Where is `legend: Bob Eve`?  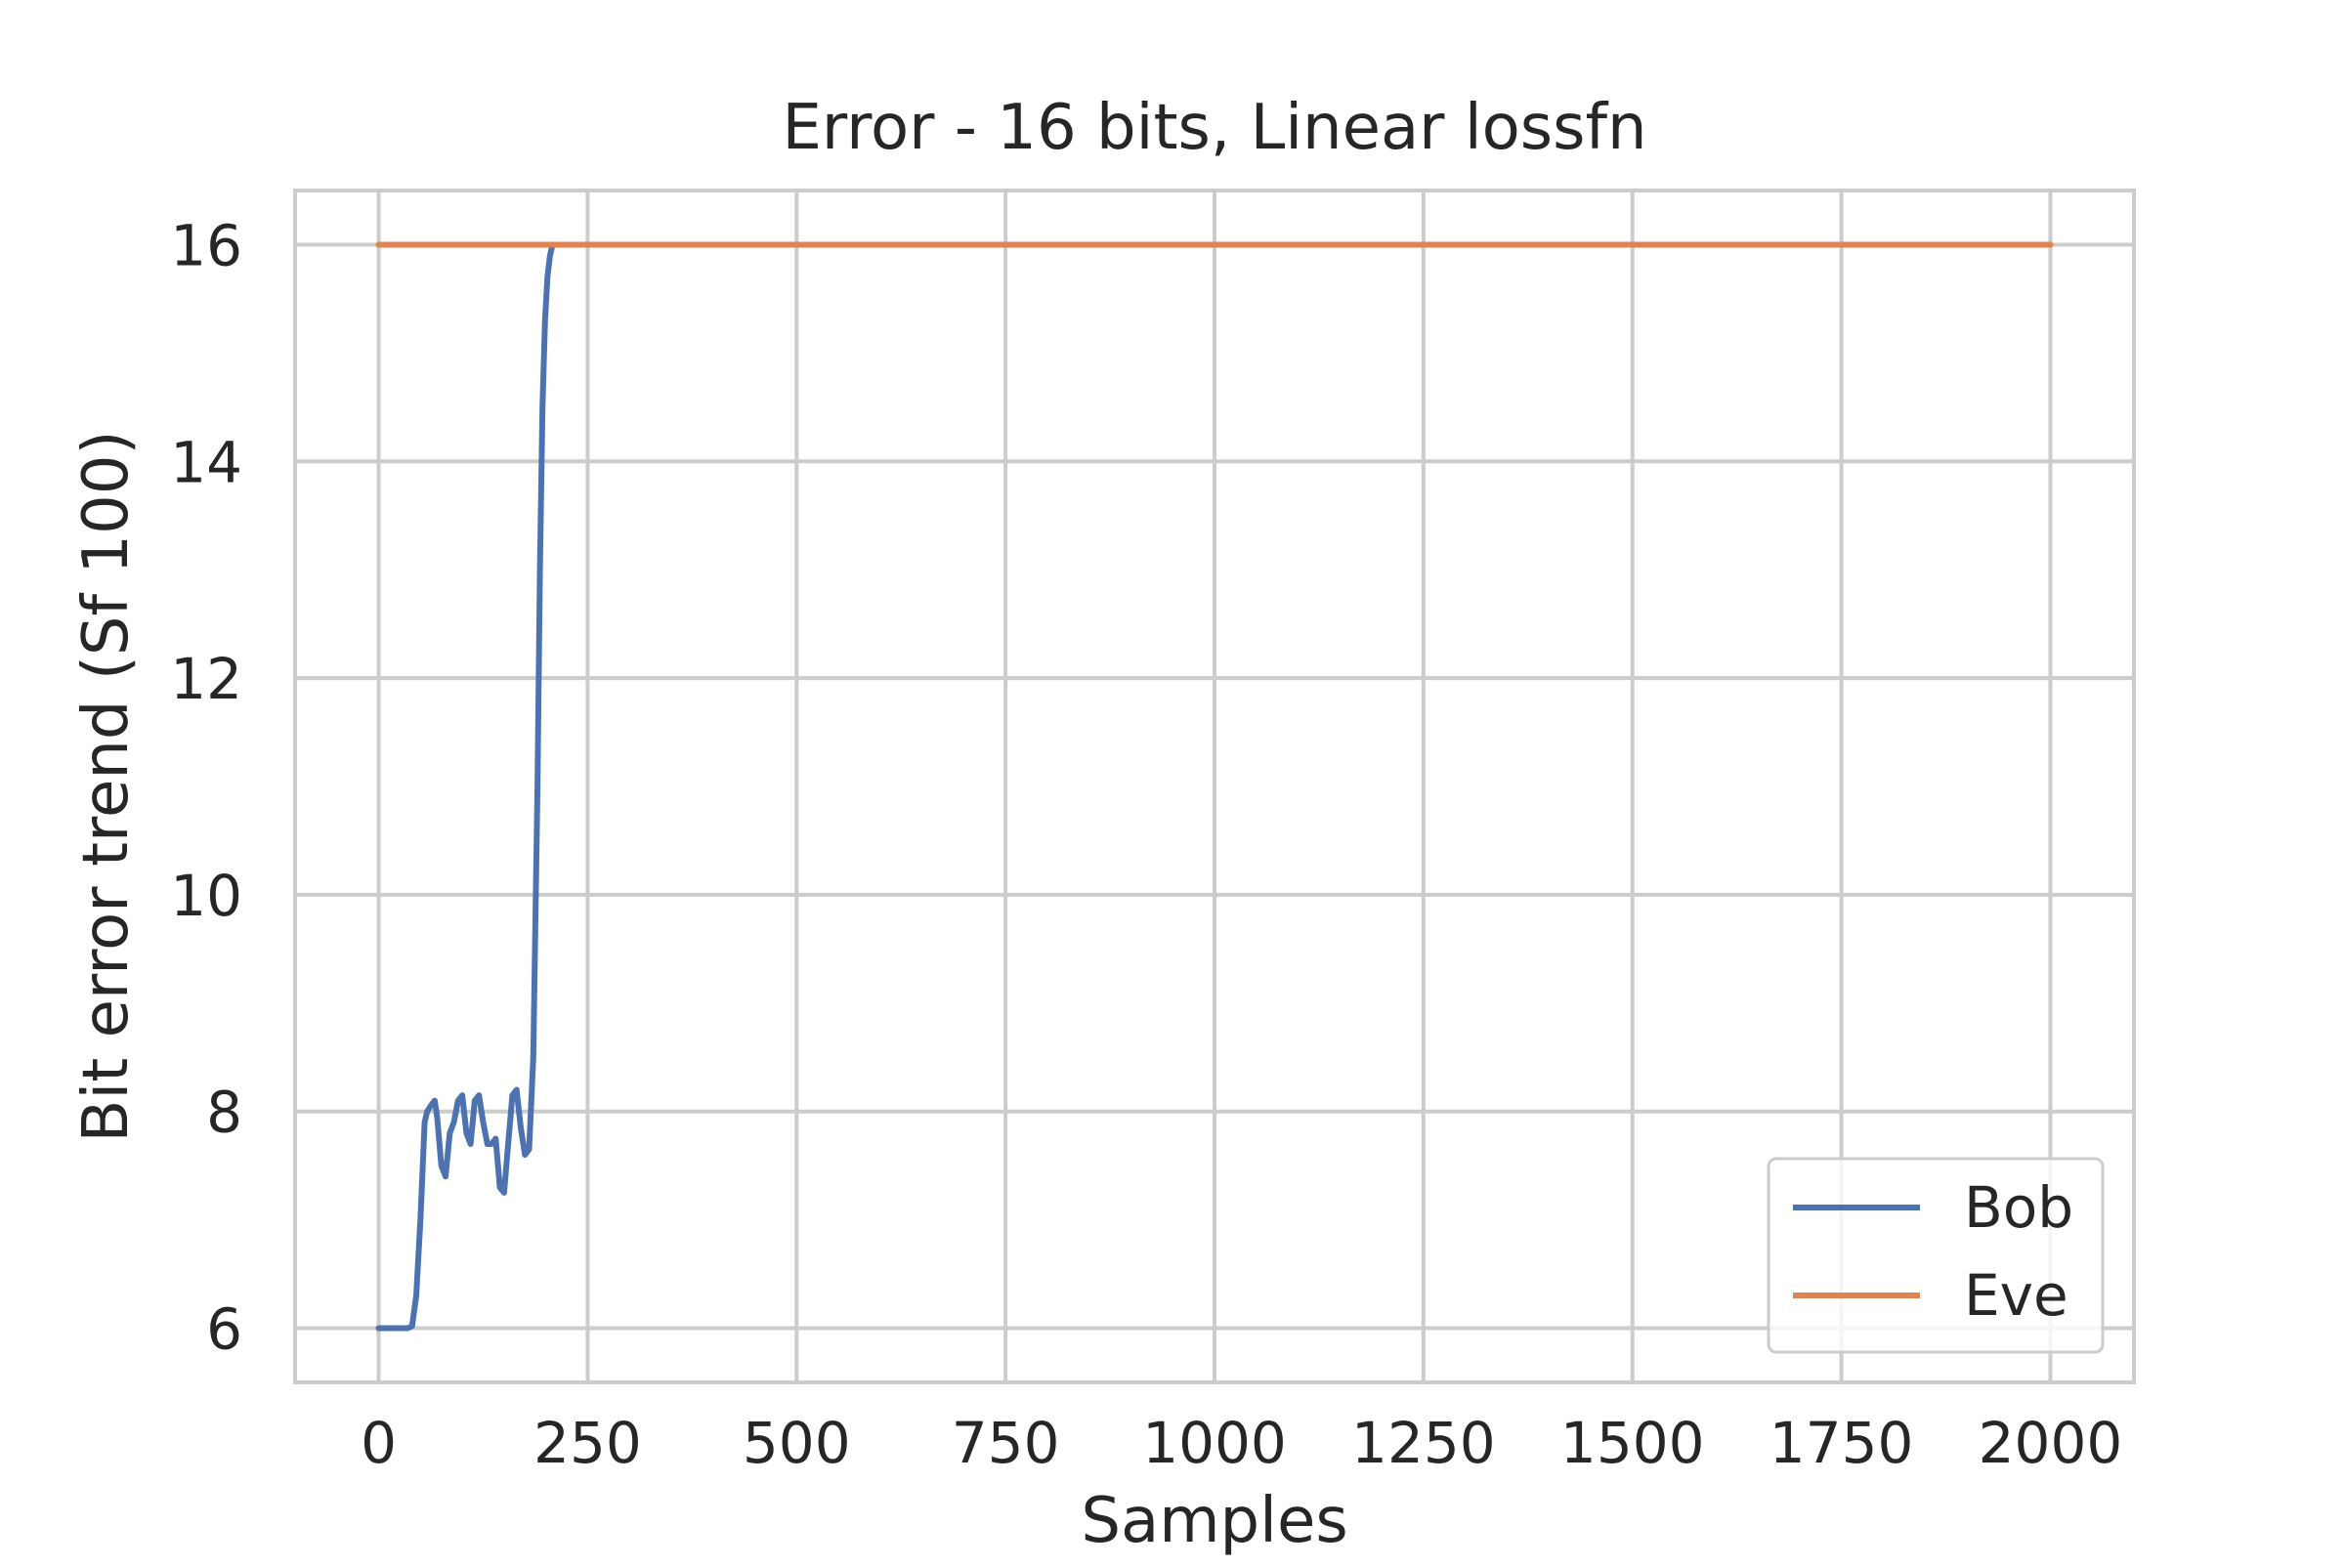
legend: Bob Eve is located at coordinates (1936, 1255).